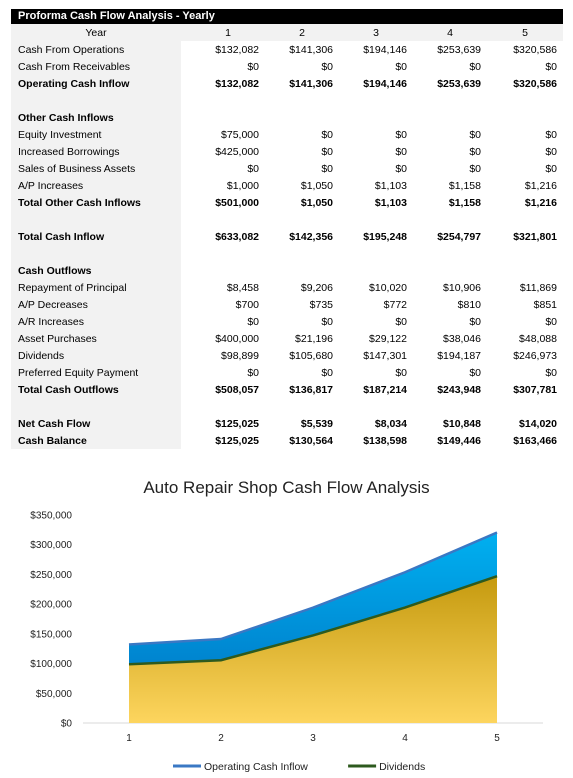 The height and width of the screenshot is (778, 573). I want to click on y-tick-label: $0, so click(67, 724).